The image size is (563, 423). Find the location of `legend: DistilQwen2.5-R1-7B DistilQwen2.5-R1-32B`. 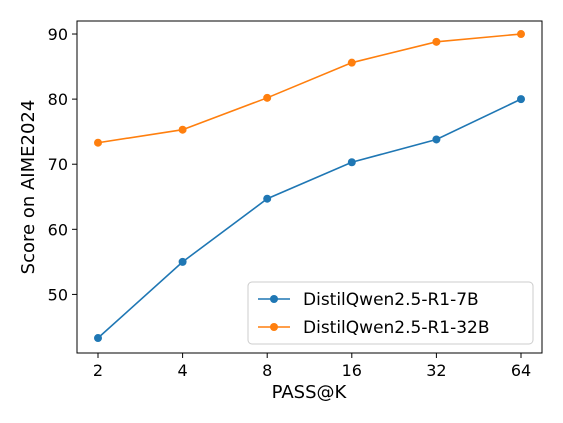

legend: DistilQwen2.5-R1-7B DistilQwen2.5-R1-32B is located at coordinates (390, 313).